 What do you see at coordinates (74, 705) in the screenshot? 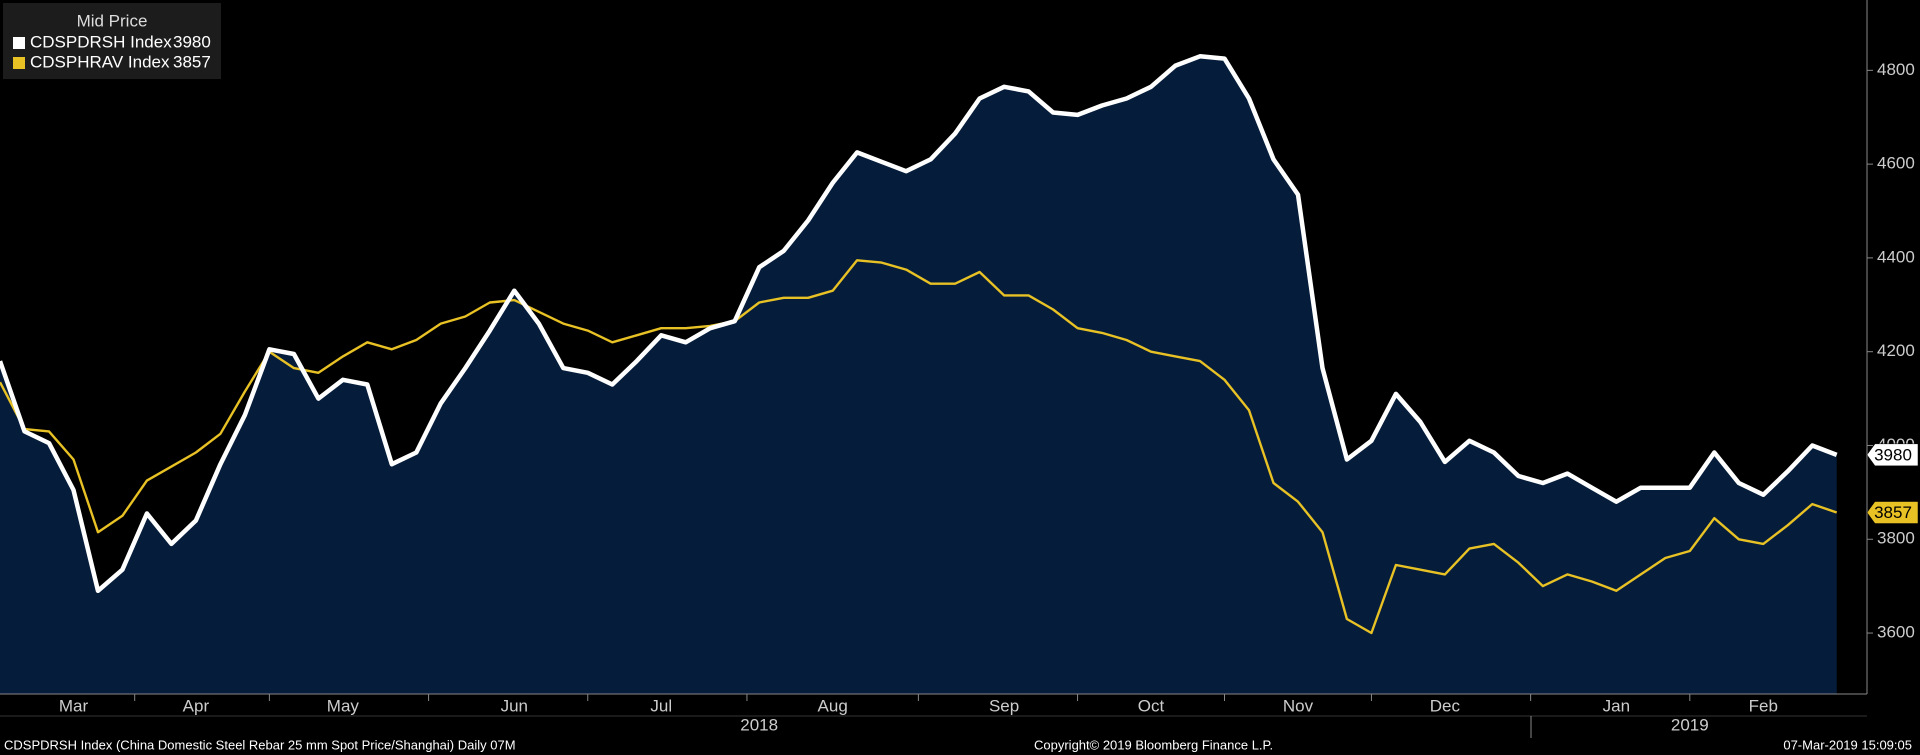
I see `x-tick-label: Mar` at bounding box center [74, 705].